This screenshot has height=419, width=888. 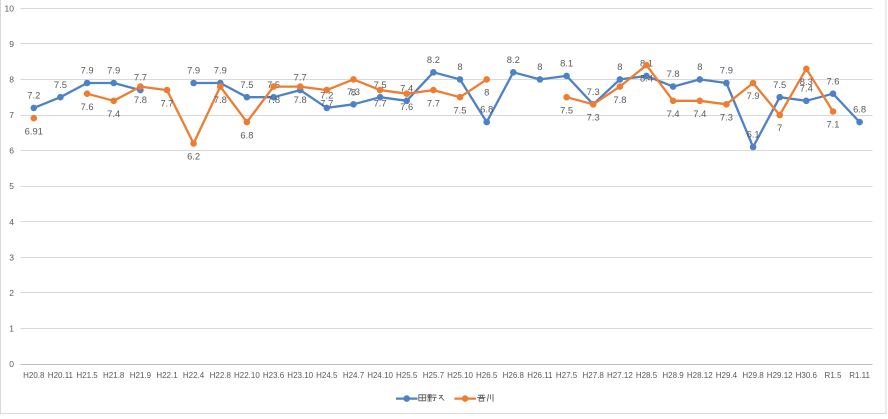 I want to click on svg-text: 4, so click(x=11, y=222).